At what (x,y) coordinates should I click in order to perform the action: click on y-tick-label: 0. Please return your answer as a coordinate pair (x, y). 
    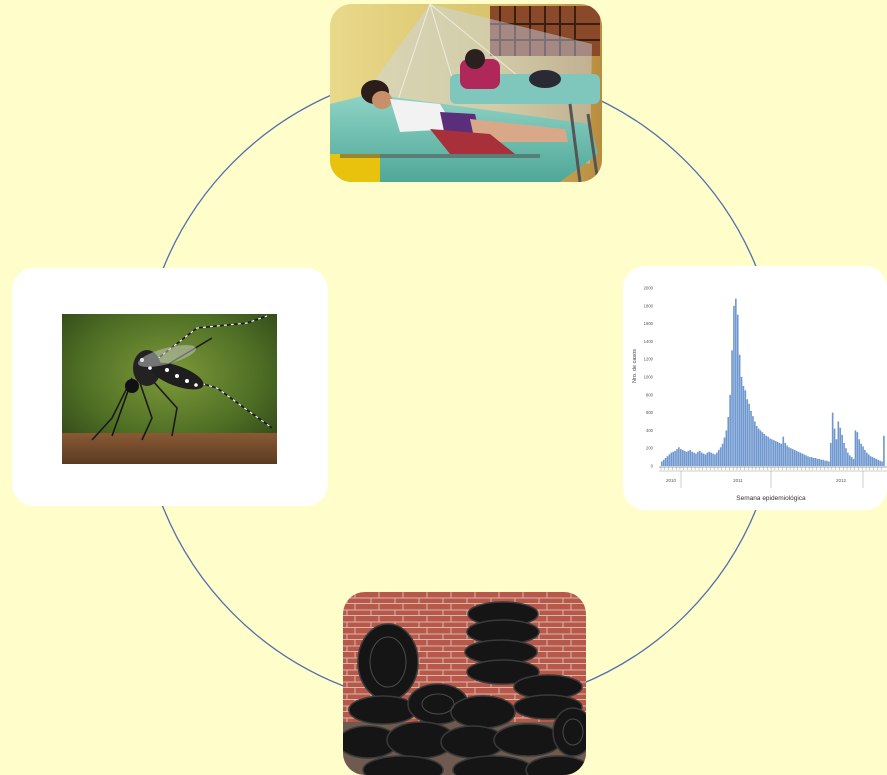
    Looking at the image, I should click on (652, 466).